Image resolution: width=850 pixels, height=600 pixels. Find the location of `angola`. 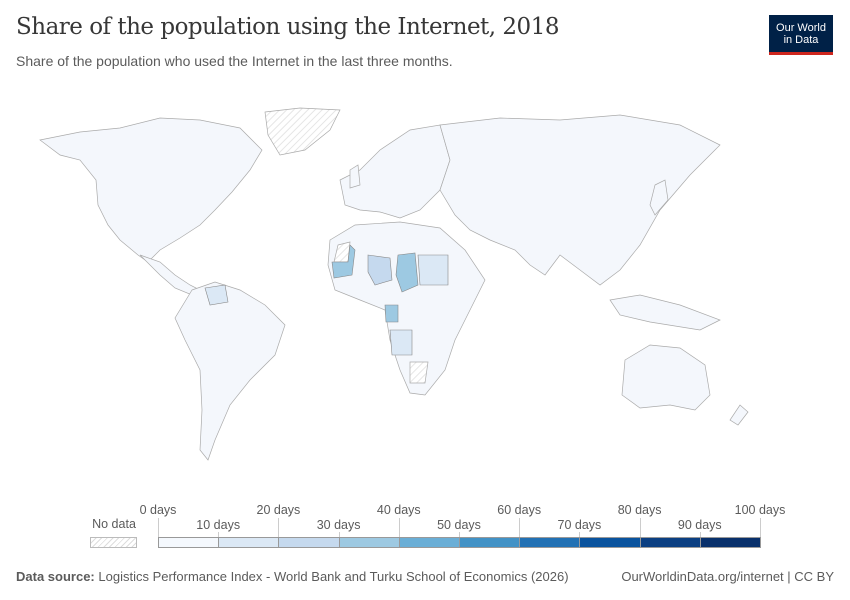

angola is located at coordinates (401, 342).